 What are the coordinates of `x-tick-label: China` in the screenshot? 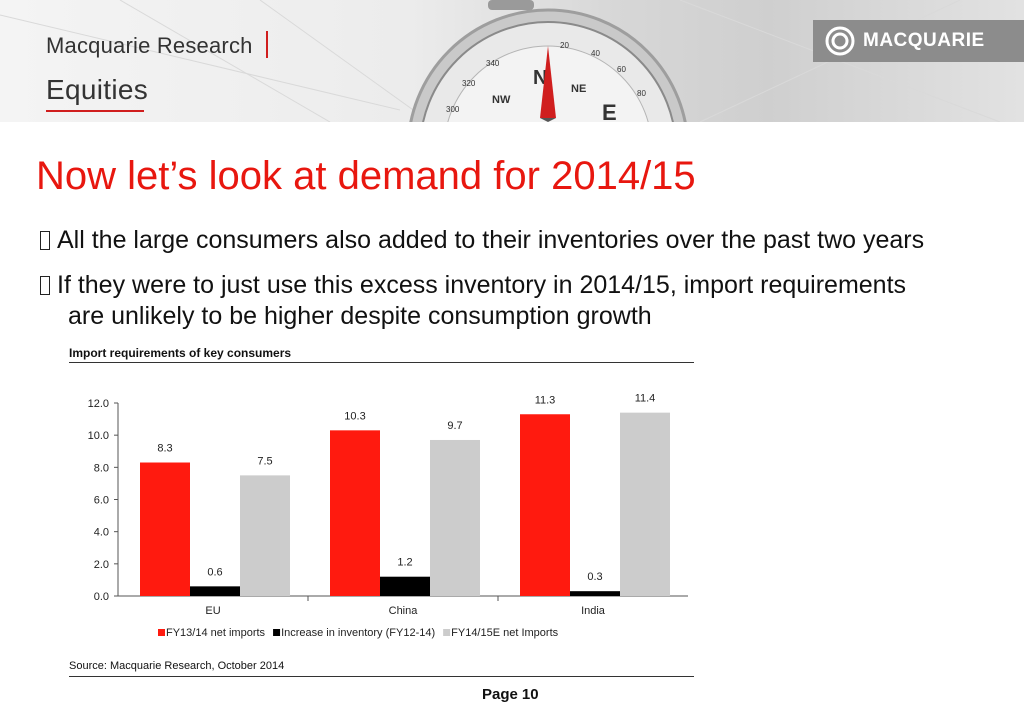 It's located at (404, 611).